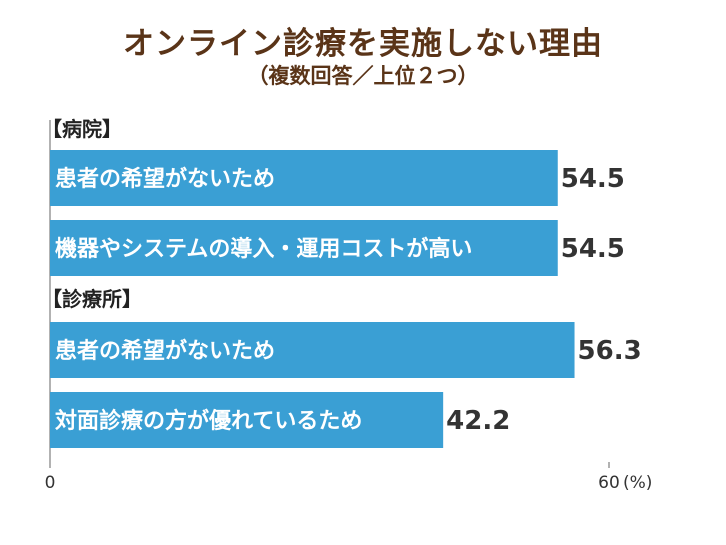  What do you see at coordinates (478, 421) in the screenshot?
I see `data-label: 42.2` at bounding box center [478, 421].